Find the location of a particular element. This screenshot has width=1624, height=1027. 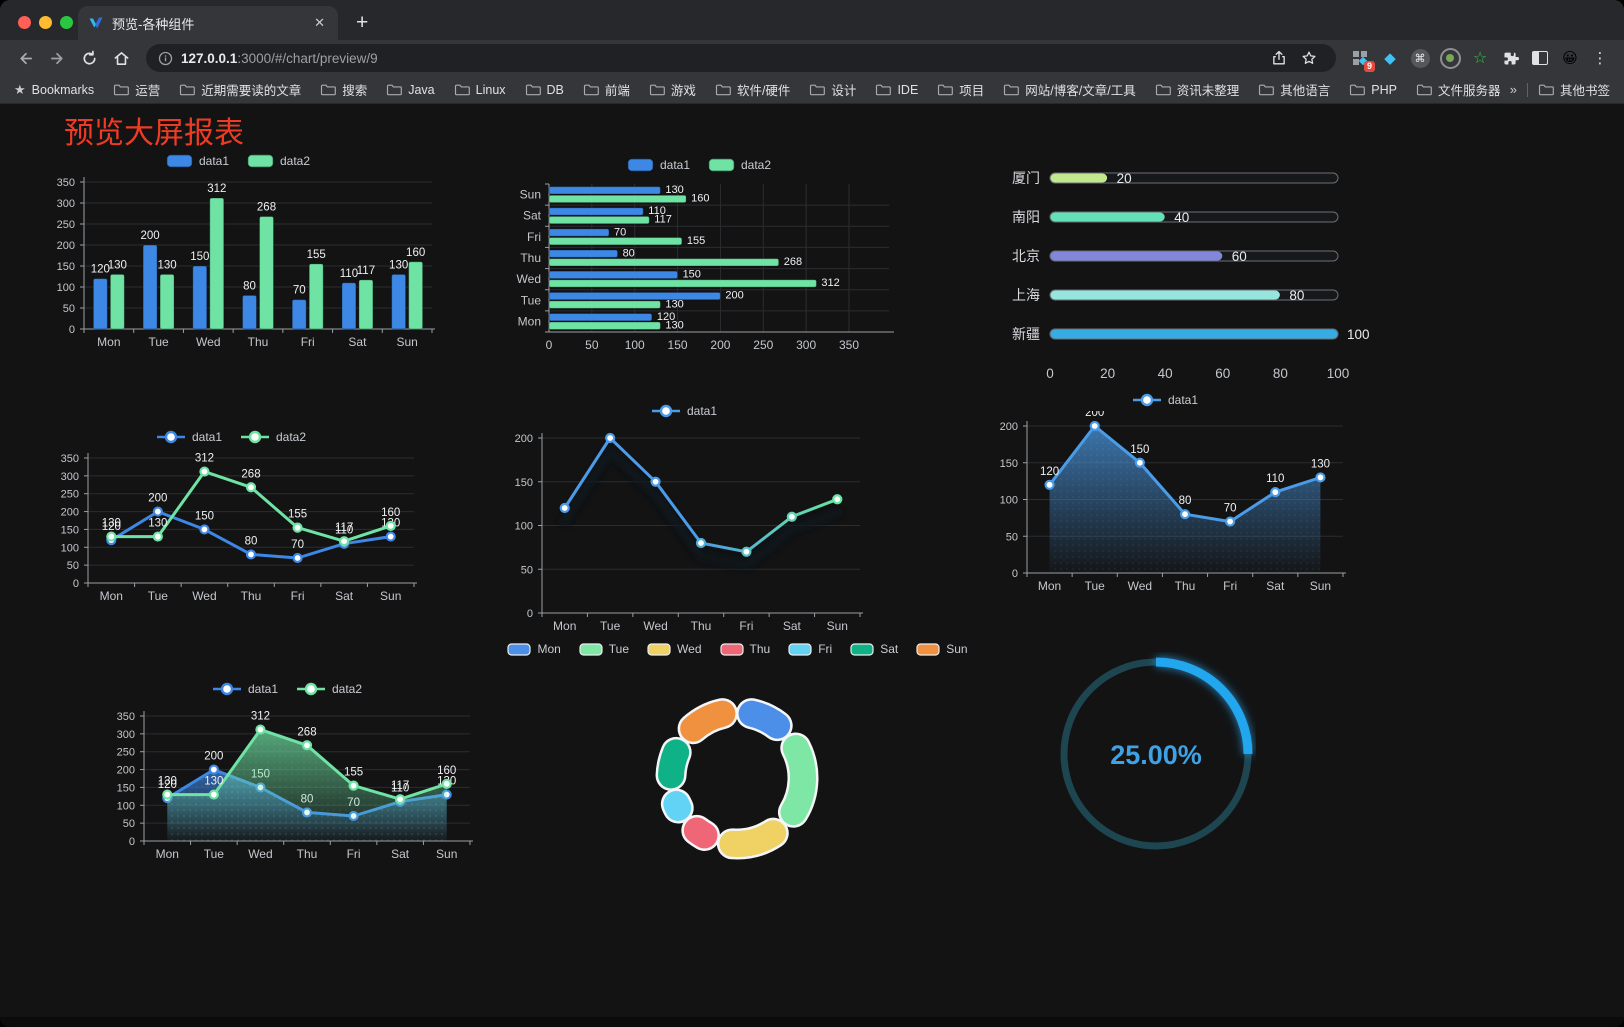

bookmark-folder-item: Linux is located at coordinates (480, 90).